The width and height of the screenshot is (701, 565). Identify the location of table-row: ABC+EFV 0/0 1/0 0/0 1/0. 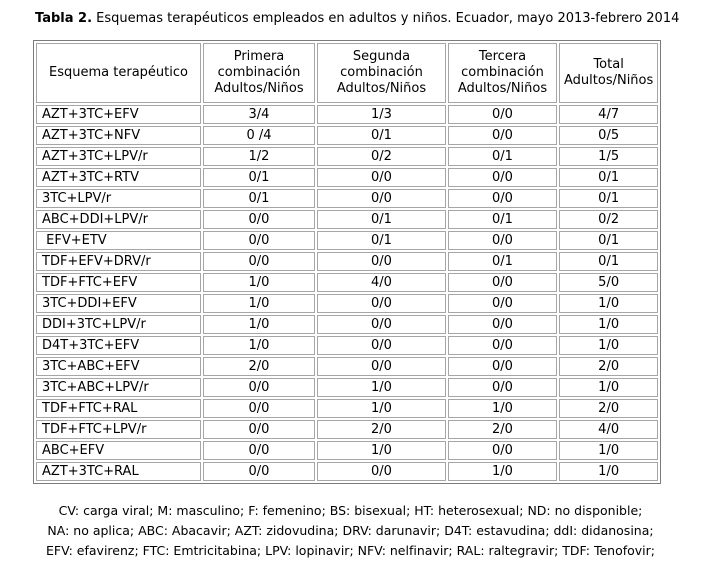
(347, 450).